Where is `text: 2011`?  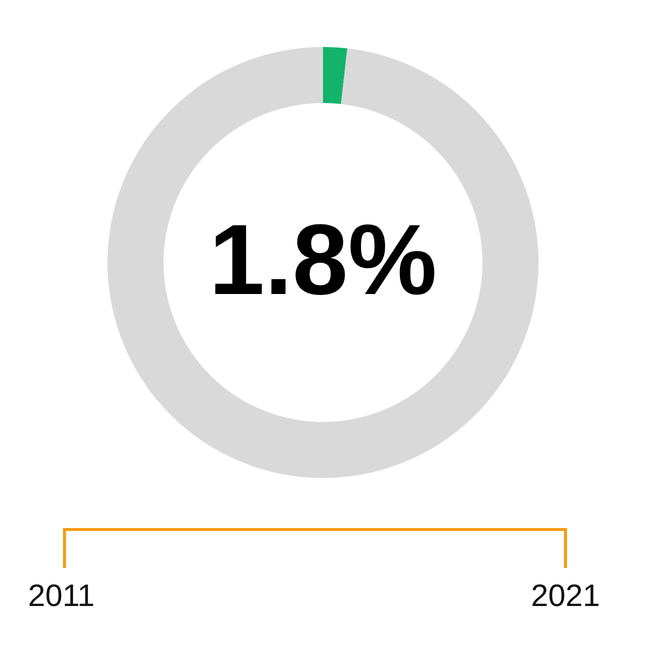 text: 2011 is located at coordinates (61, 596).